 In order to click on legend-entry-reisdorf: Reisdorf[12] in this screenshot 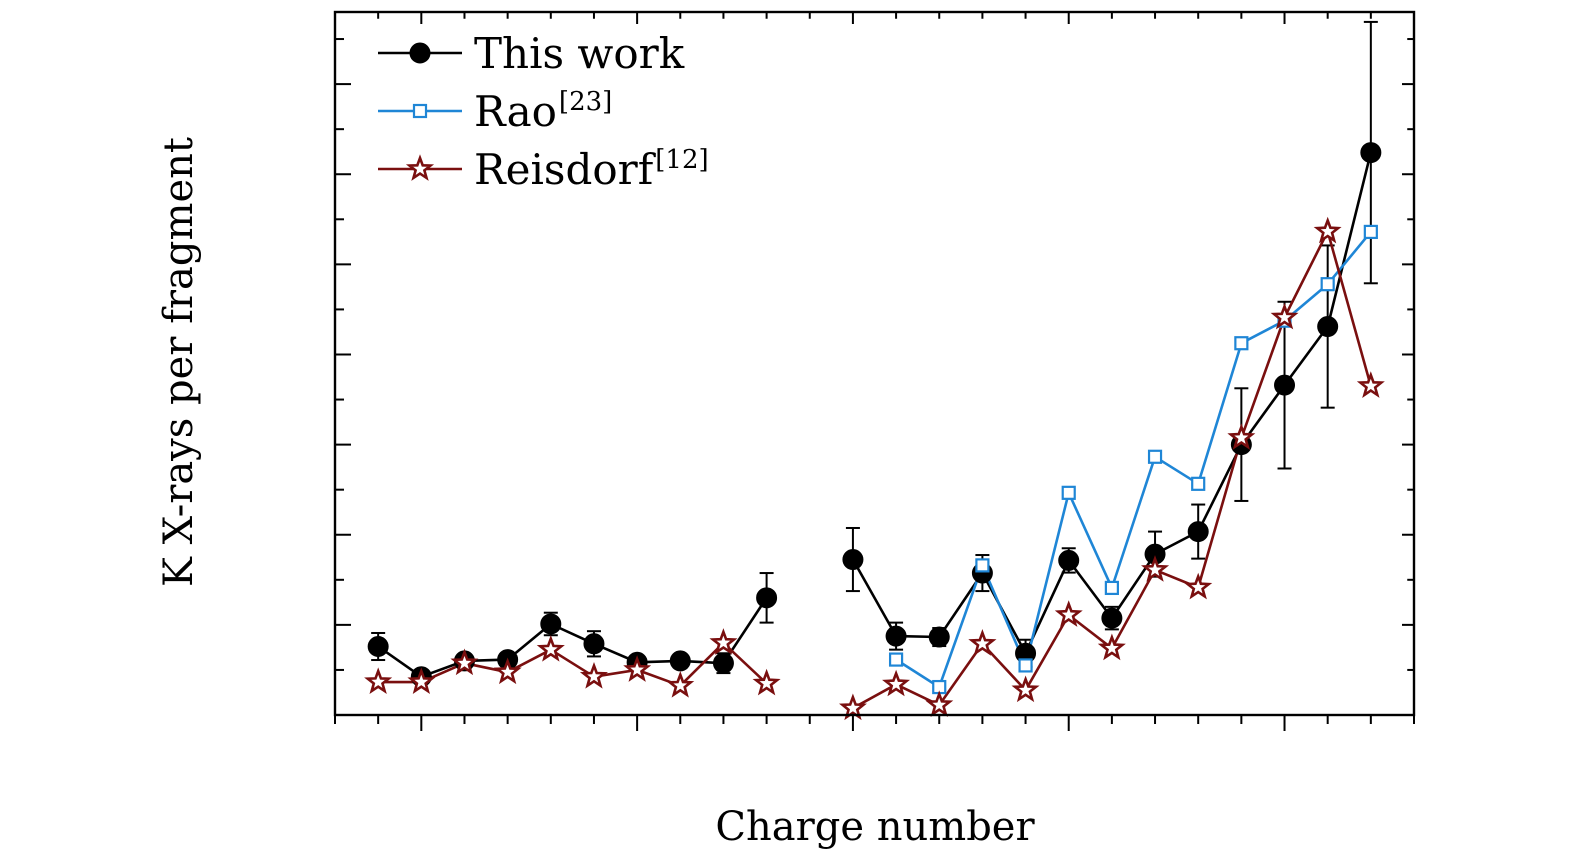, I will do `click(543, 169)`.